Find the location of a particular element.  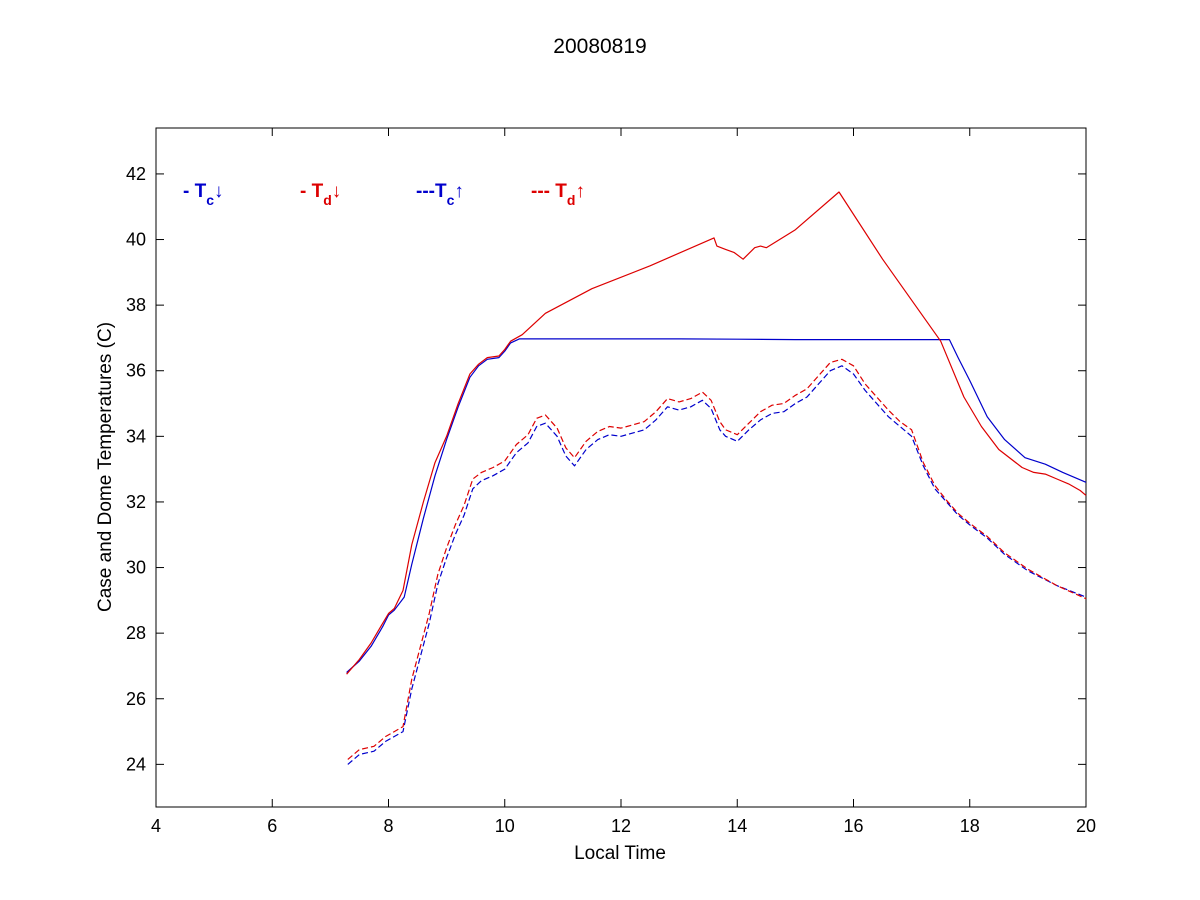

x-tick-label: 14 is located at coordinates (737, 826).